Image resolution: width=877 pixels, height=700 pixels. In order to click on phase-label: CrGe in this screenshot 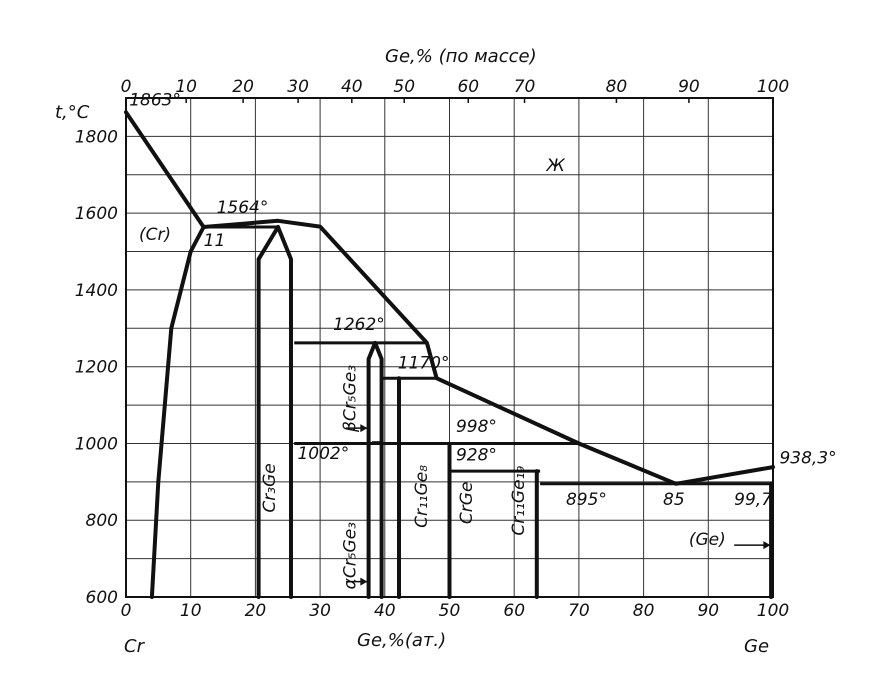, I will do `click(467, 503)`.